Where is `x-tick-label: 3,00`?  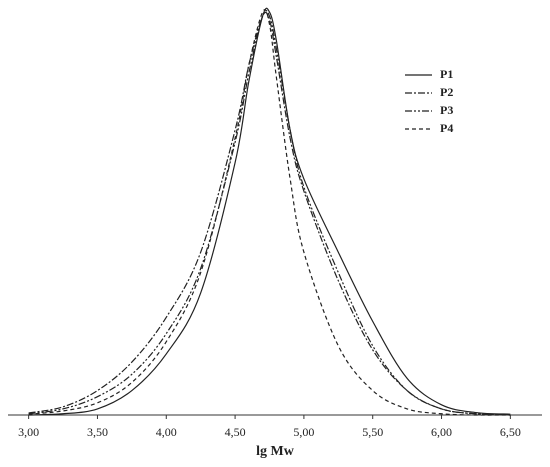
x-tick-label: 3,00 is located at coordinates (28, 432).